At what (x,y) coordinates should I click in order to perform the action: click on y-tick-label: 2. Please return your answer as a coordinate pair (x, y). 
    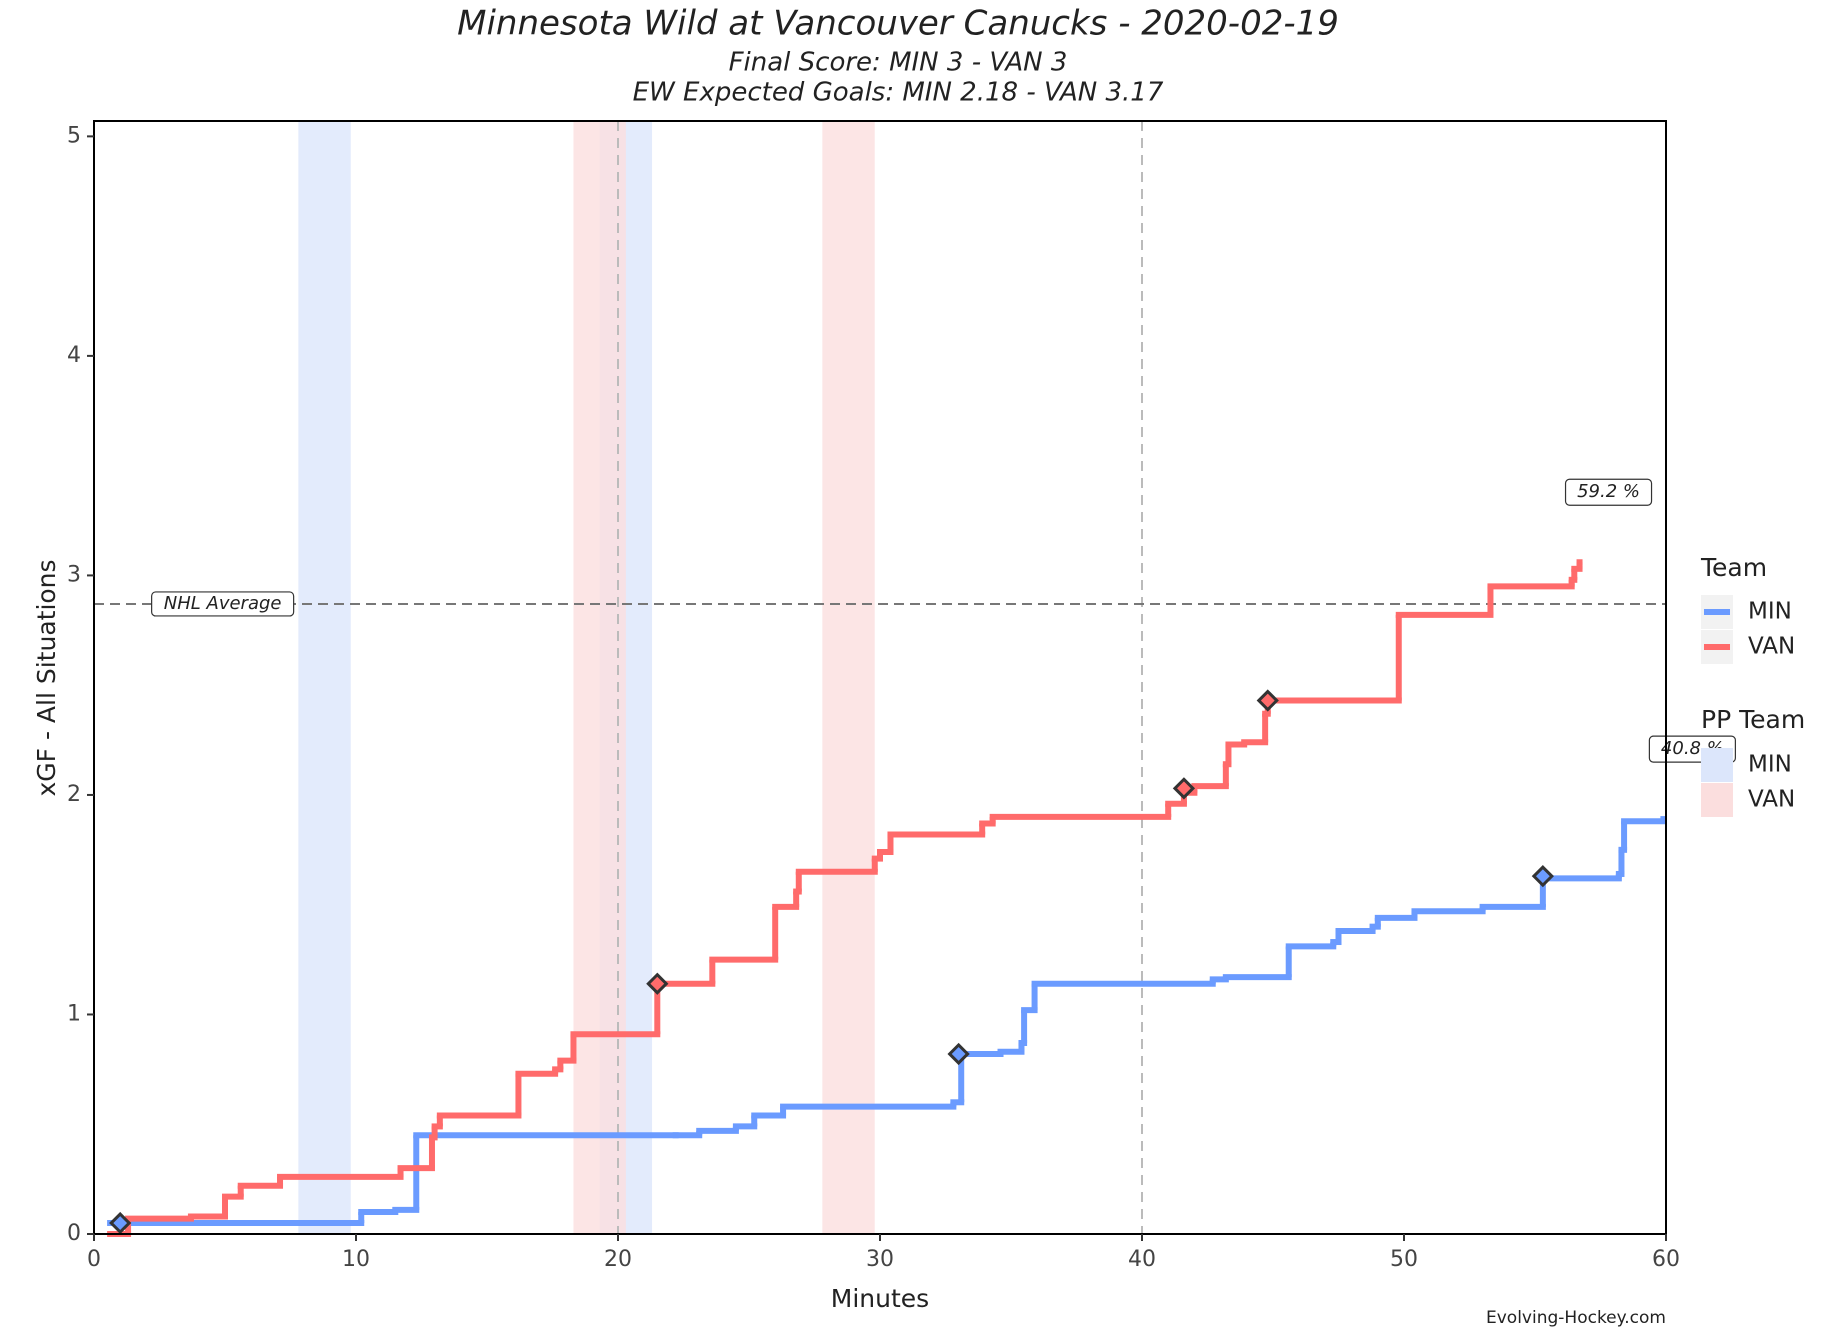
    Looking at the image, I should click on (74, 794).